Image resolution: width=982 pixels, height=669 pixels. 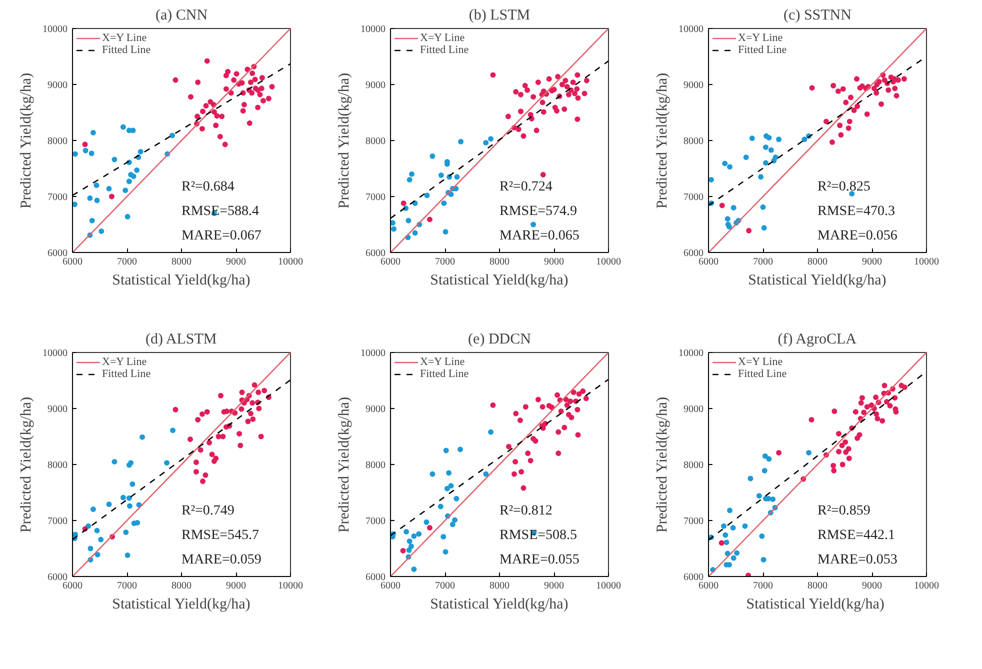 I want to click on annotation: R²=0.749, so click(x=208, y=510).